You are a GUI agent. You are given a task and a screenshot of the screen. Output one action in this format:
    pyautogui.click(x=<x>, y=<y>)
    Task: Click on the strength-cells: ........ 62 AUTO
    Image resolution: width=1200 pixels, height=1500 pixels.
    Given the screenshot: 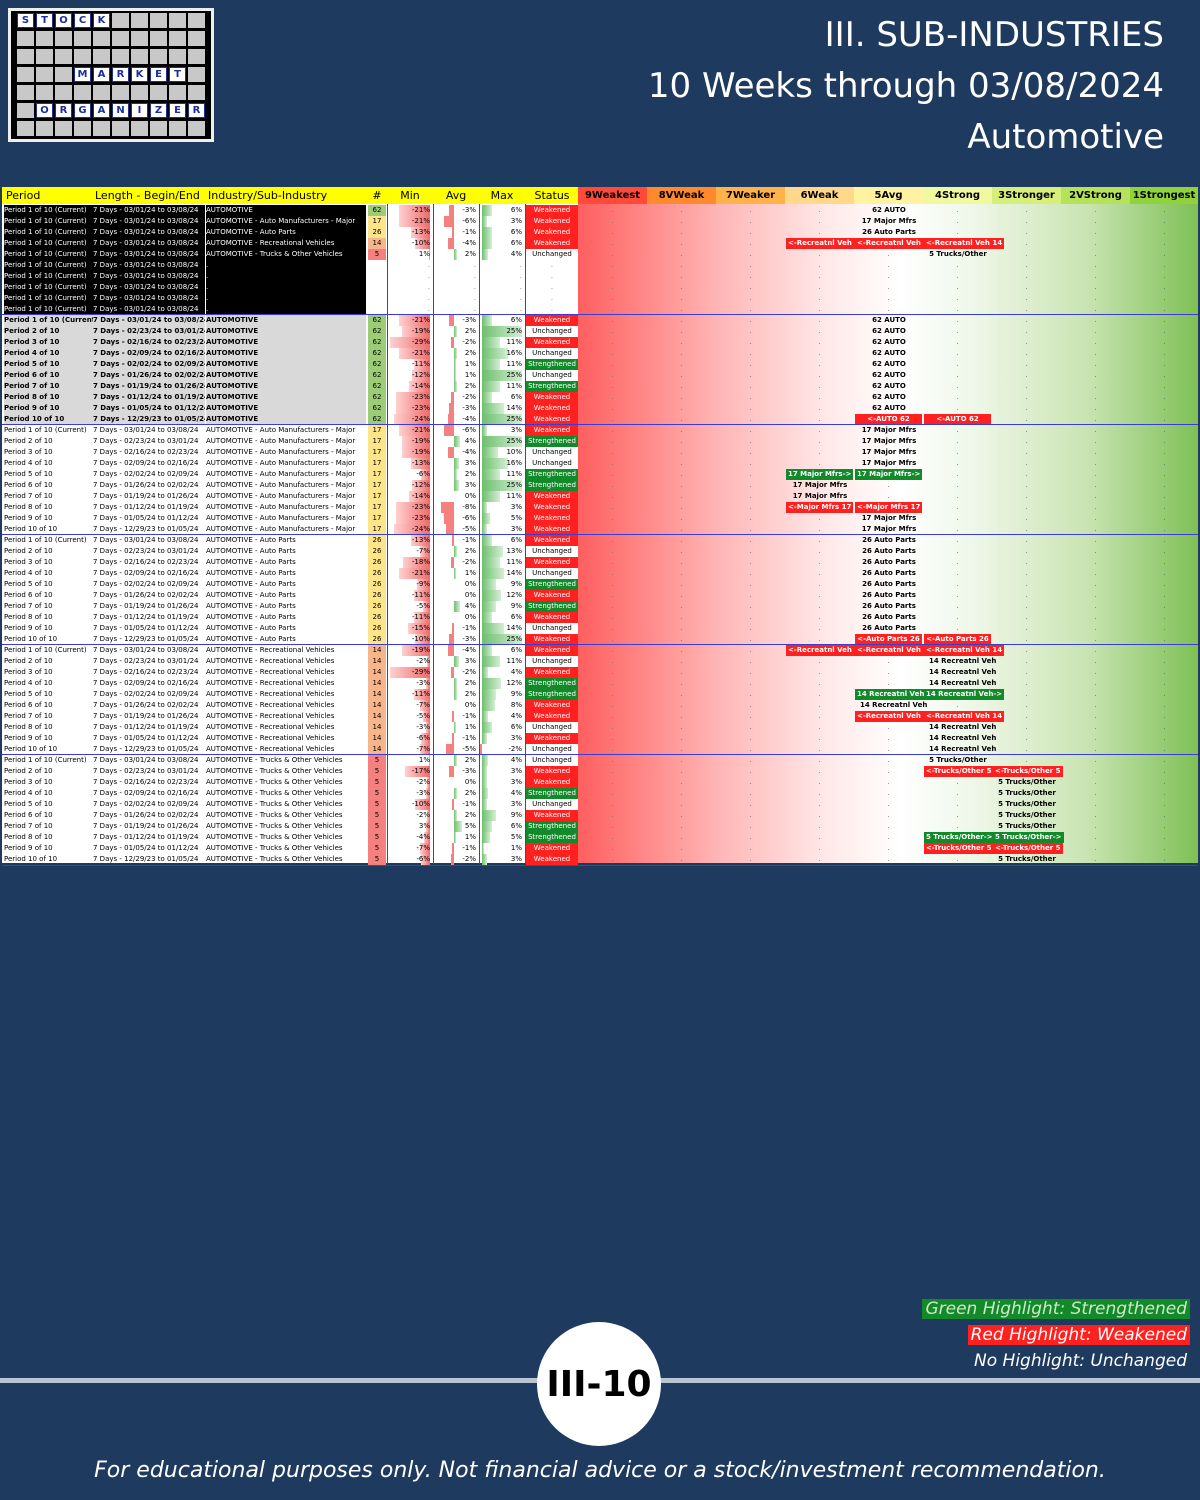 What is the action you would take?
    pyautogui.click(x=888, y=375)
    